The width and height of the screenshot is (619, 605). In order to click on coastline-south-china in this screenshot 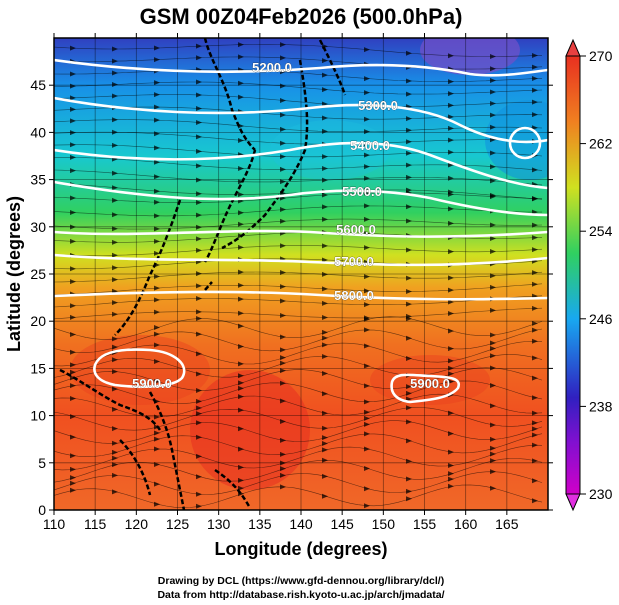, I will do `click(110, 399)`.